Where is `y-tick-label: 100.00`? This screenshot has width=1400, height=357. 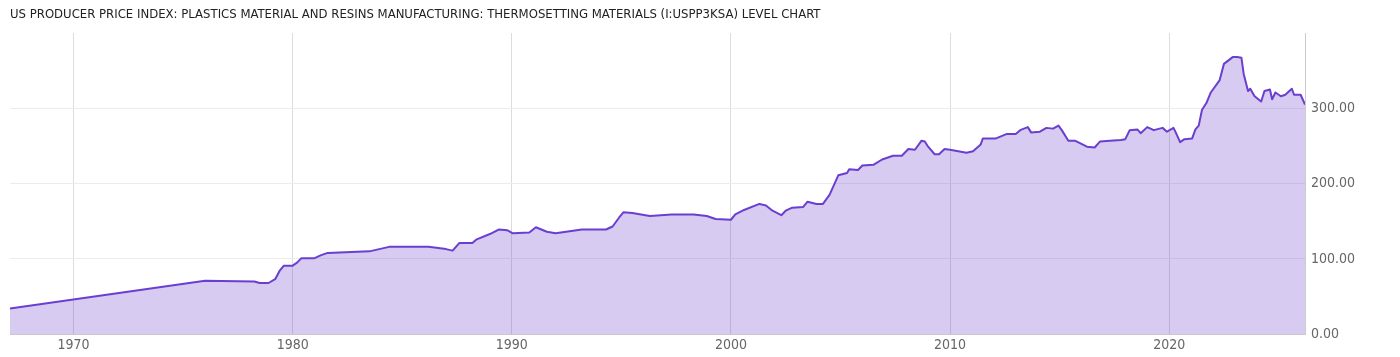
y-tick-label: 100.00 is located at coordinates (1333, 257).